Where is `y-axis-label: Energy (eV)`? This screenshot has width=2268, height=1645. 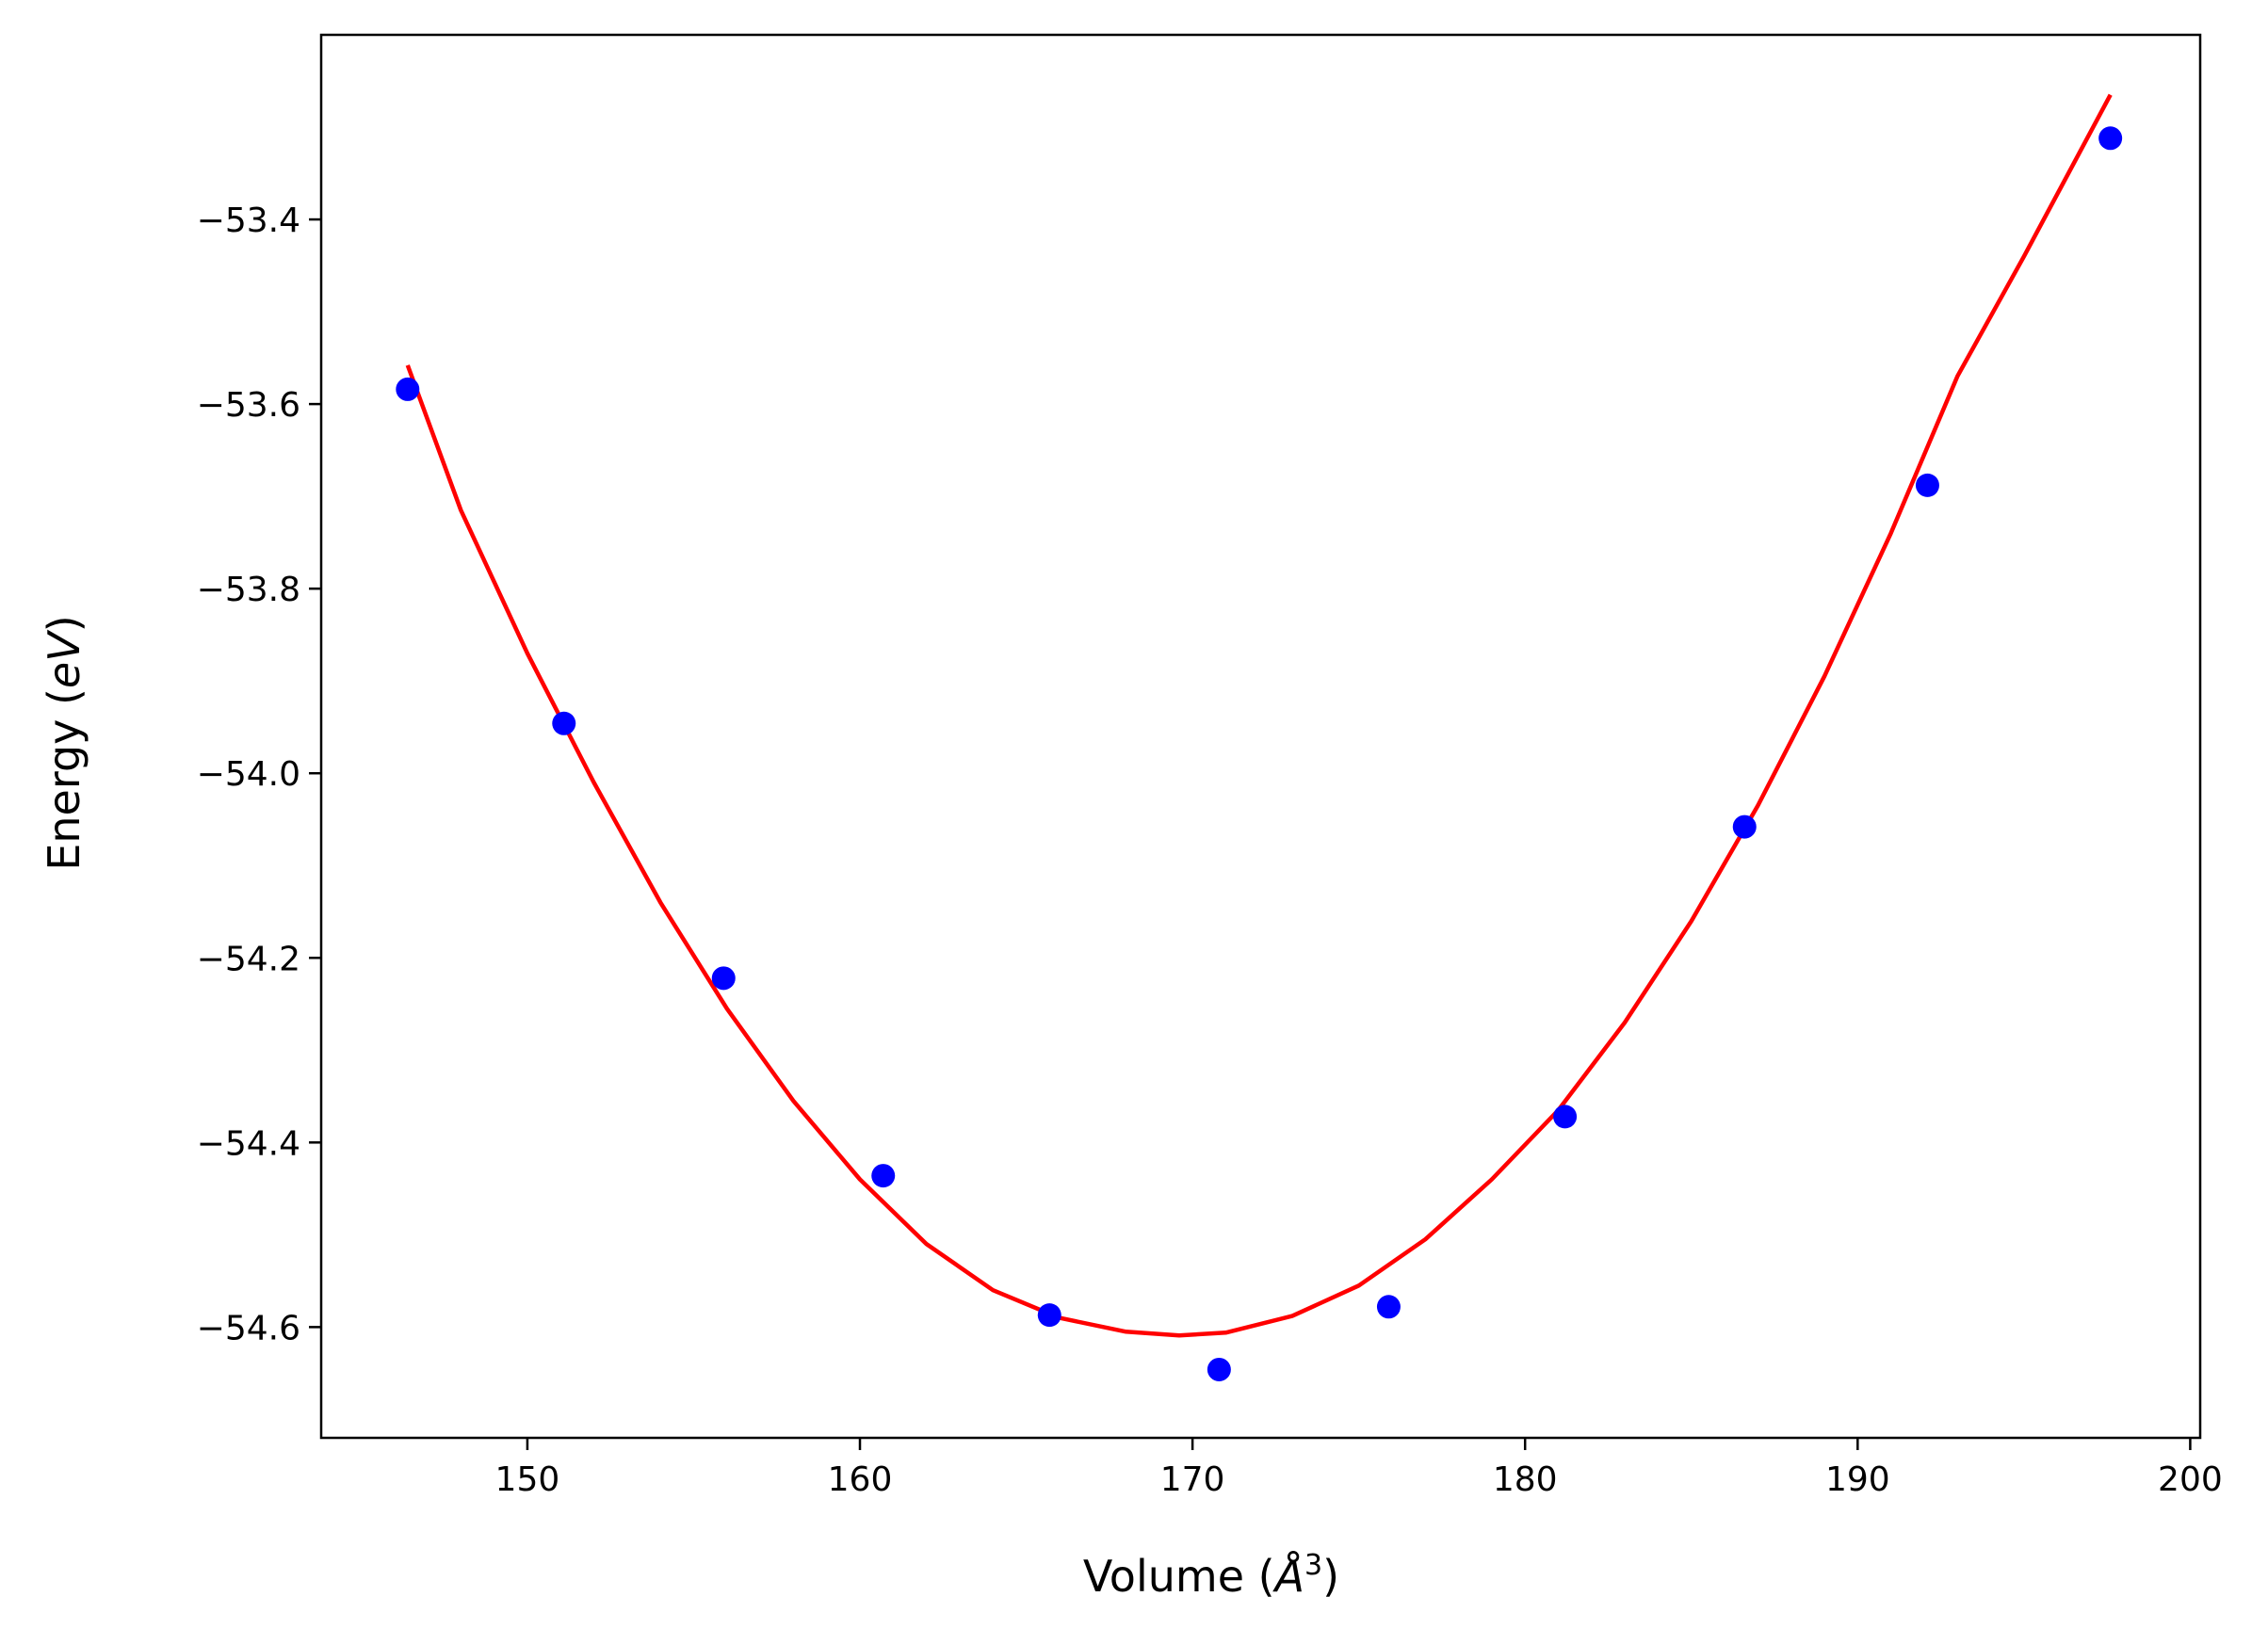 y-axis-label: Energy (eV) is located at coordinates (64, 742).